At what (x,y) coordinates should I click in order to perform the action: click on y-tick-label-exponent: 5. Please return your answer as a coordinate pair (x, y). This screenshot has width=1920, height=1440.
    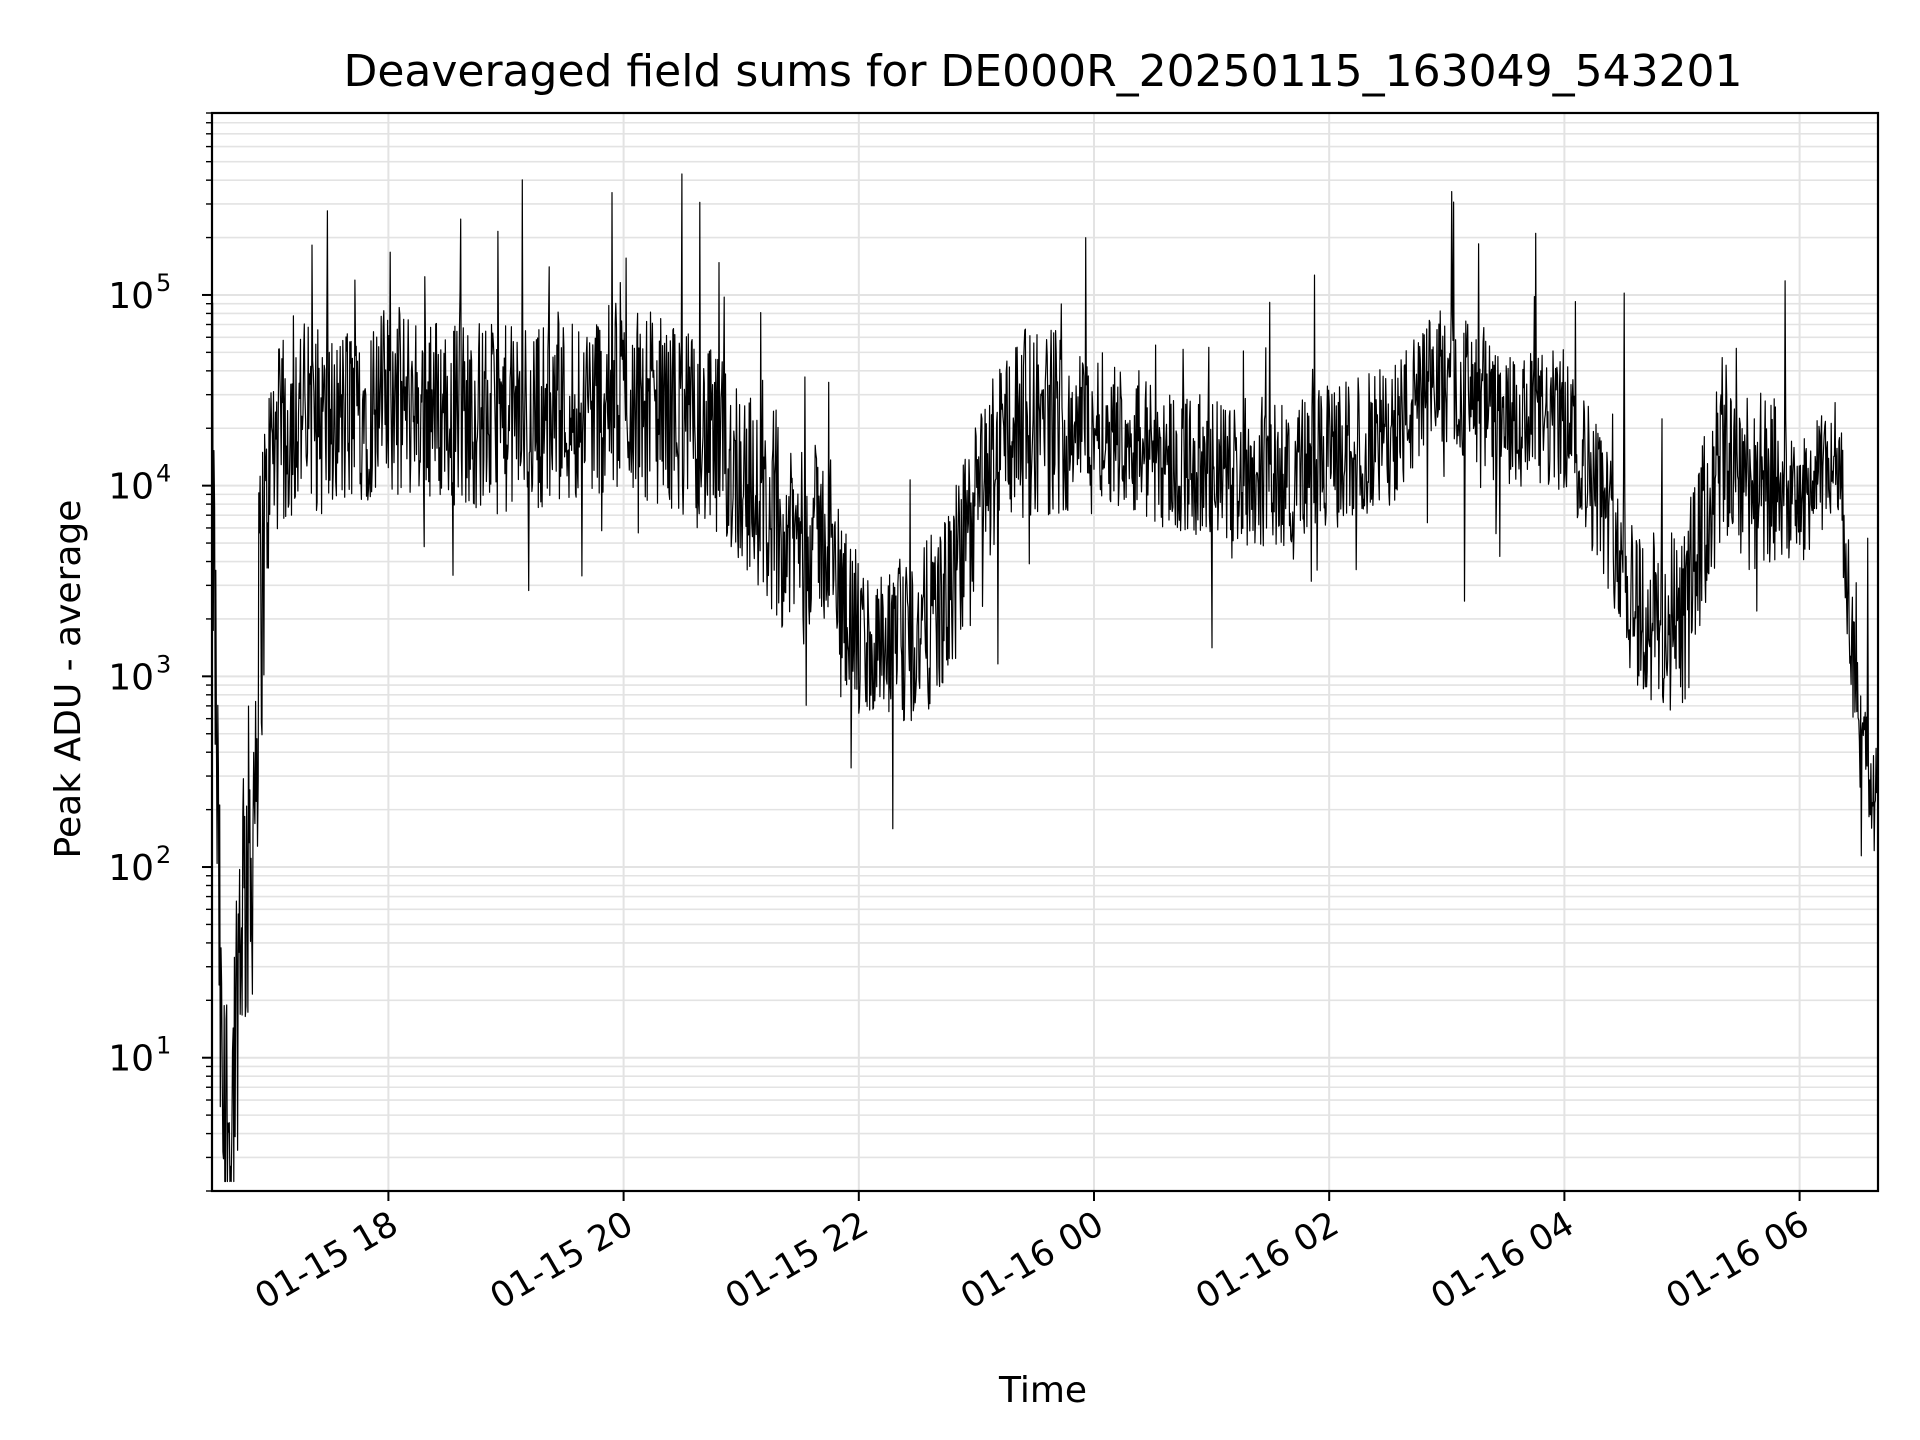
    Looking at the image, I should click on (163, 283).